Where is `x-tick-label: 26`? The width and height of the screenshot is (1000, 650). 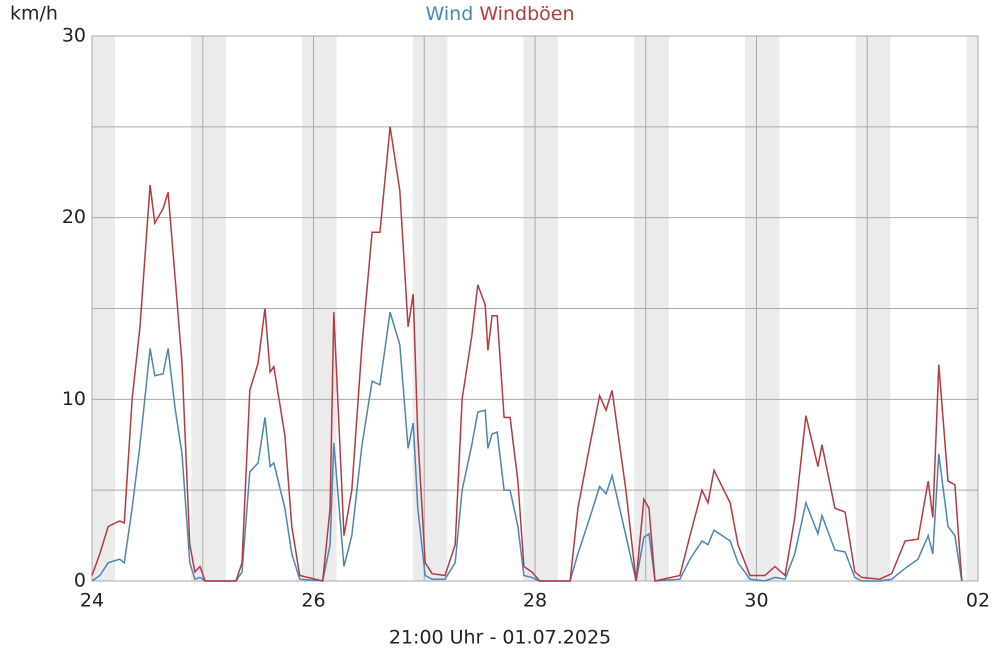
x-tick-label: 26 is located at coordinates (313, 601).